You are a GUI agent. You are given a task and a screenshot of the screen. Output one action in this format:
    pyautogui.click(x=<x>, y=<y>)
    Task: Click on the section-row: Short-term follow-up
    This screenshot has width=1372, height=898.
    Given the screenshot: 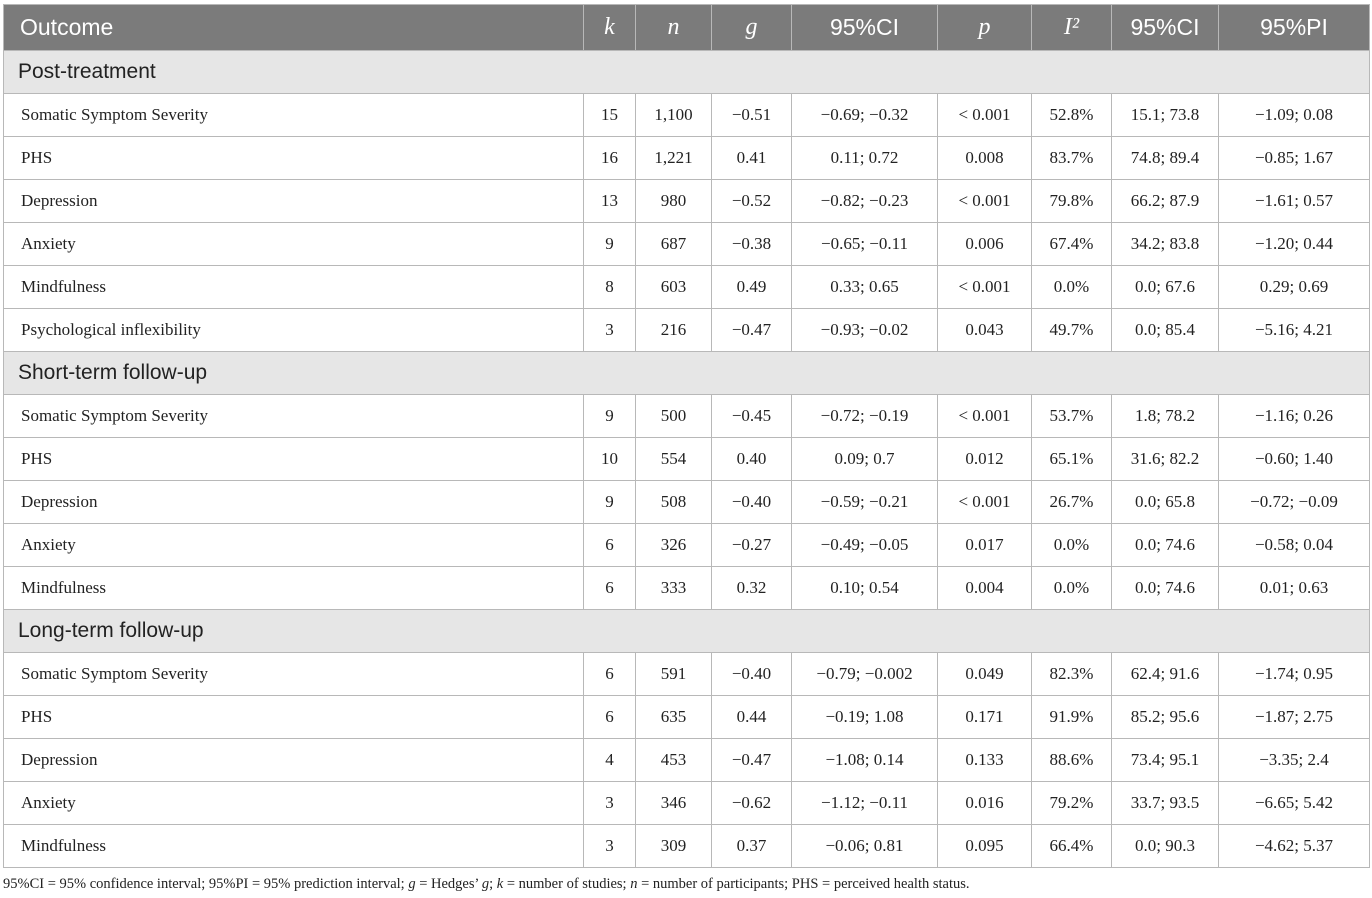 What is the action you would take?
    pyautogui.click(x=686, y=373)
    